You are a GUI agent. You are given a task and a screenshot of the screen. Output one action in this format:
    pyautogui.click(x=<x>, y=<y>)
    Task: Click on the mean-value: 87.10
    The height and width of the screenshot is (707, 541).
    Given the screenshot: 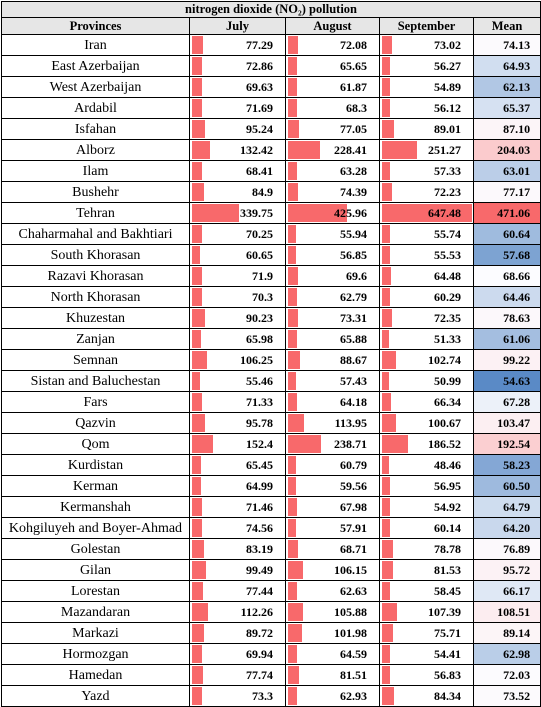 What is the action you would take?
    pyautogui.click(x=506, y=129)
    